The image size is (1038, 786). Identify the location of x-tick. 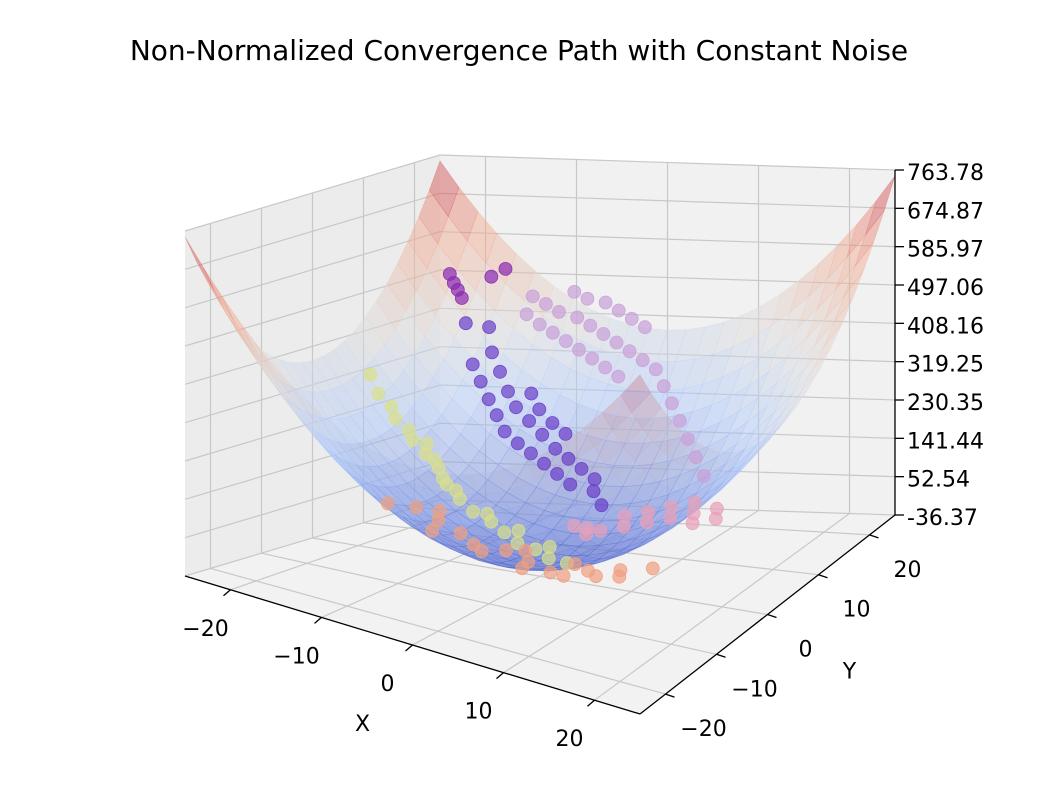
(409, 648).